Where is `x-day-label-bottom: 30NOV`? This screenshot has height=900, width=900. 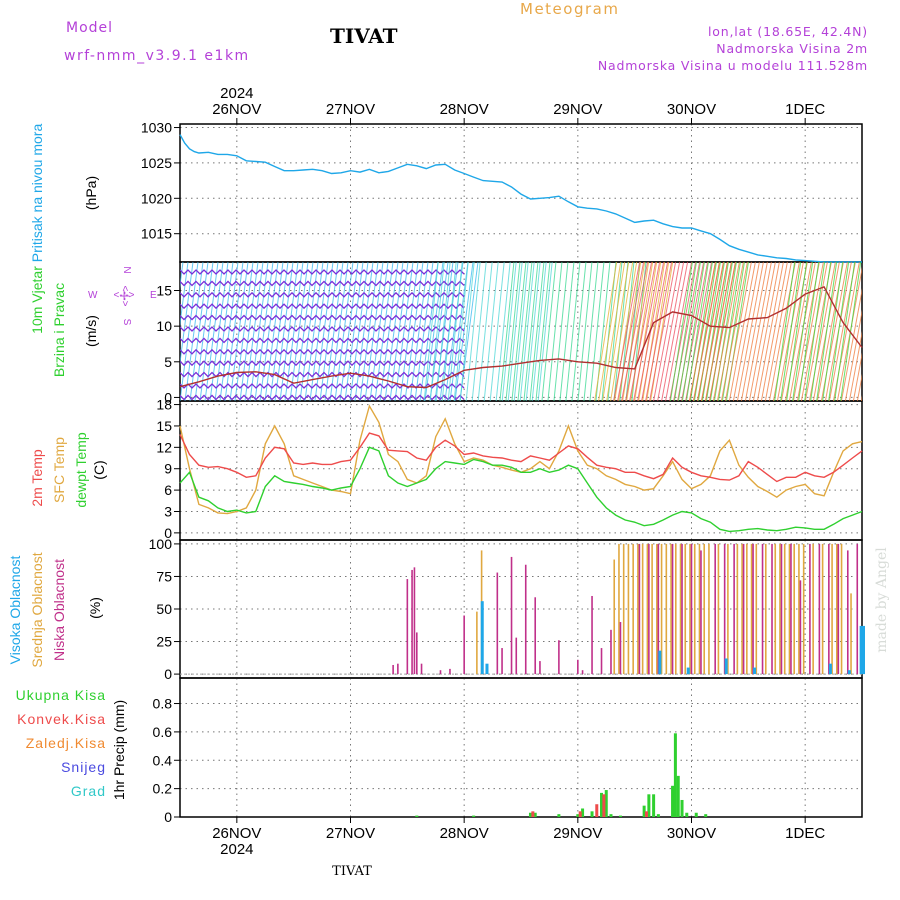
x-day-label-bottom: 30NOV is located at coordinates (691, 833).